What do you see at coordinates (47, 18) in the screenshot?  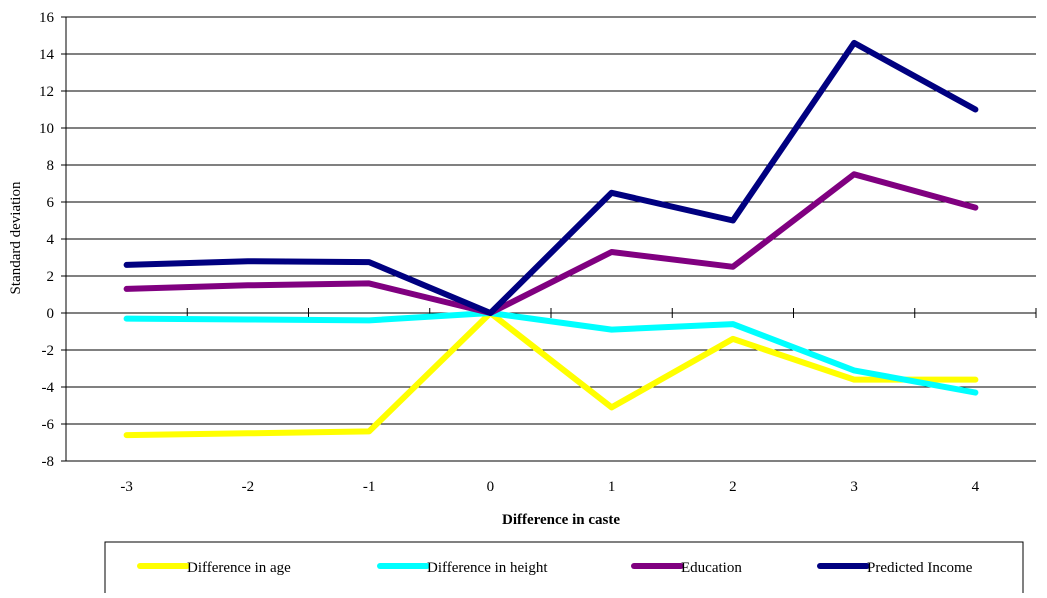 I see `y-tick-label: 16` at bounding box center [47, 18].